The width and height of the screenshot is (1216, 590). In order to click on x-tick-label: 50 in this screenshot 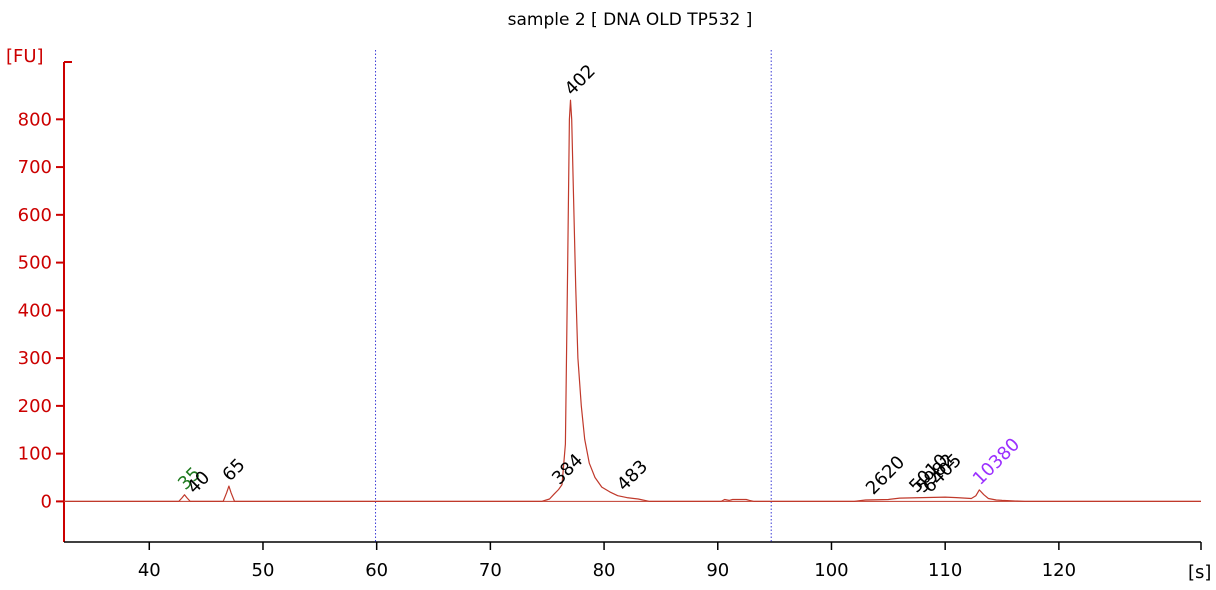, I will do `click(263, 570)`.